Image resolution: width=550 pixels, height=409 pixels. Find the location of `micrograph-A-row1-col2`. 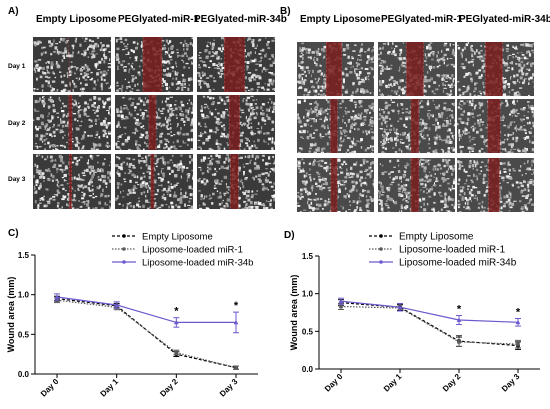

micrograph-A-row1-col2 is located at coordinates (154, 64).